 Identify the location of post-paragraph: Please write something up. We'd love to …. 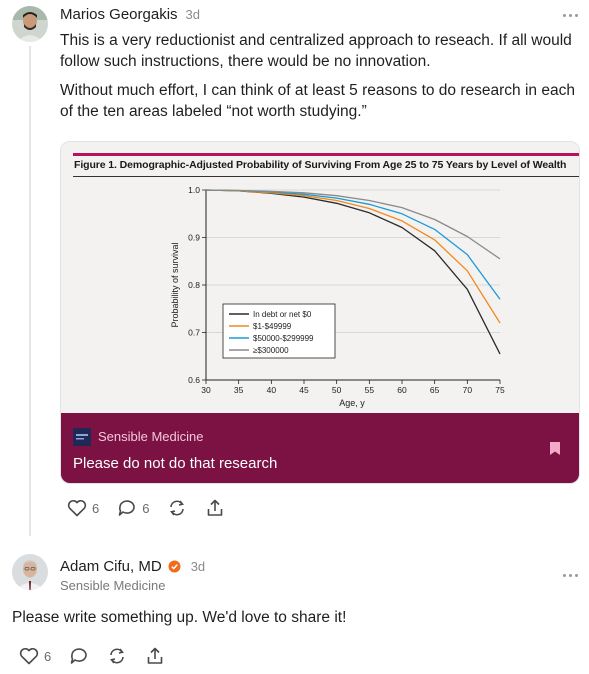
(179, 617).